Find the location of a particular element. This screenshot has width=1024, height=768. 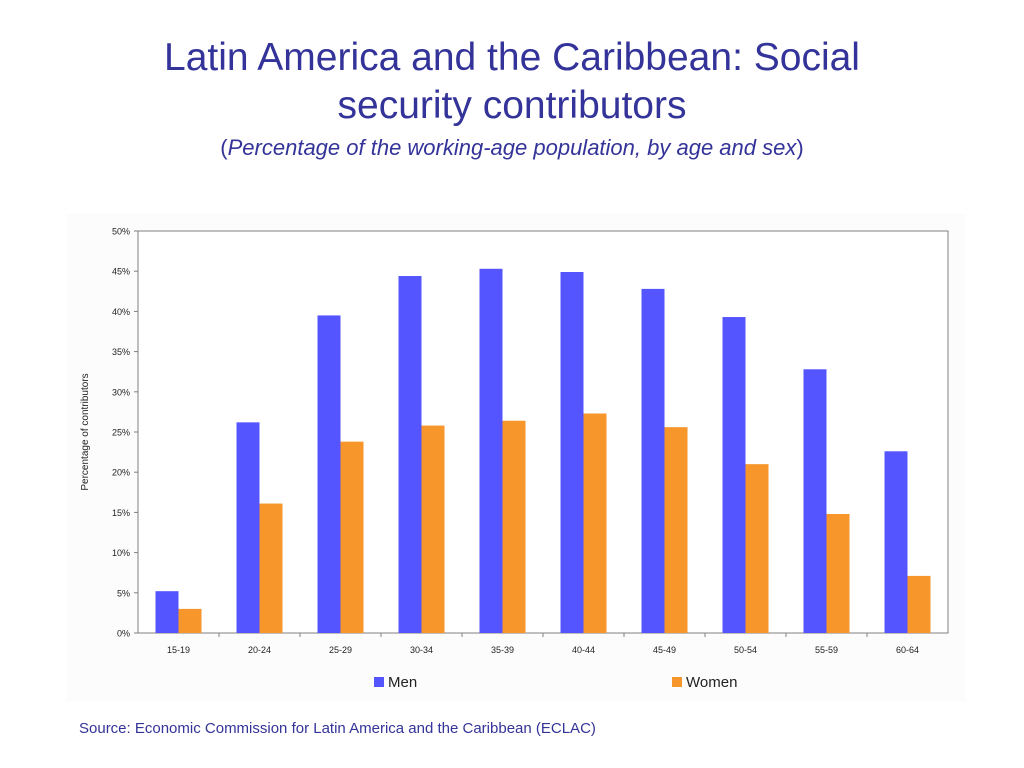

legend-label-men: Men is located at coordinates (402, 682).